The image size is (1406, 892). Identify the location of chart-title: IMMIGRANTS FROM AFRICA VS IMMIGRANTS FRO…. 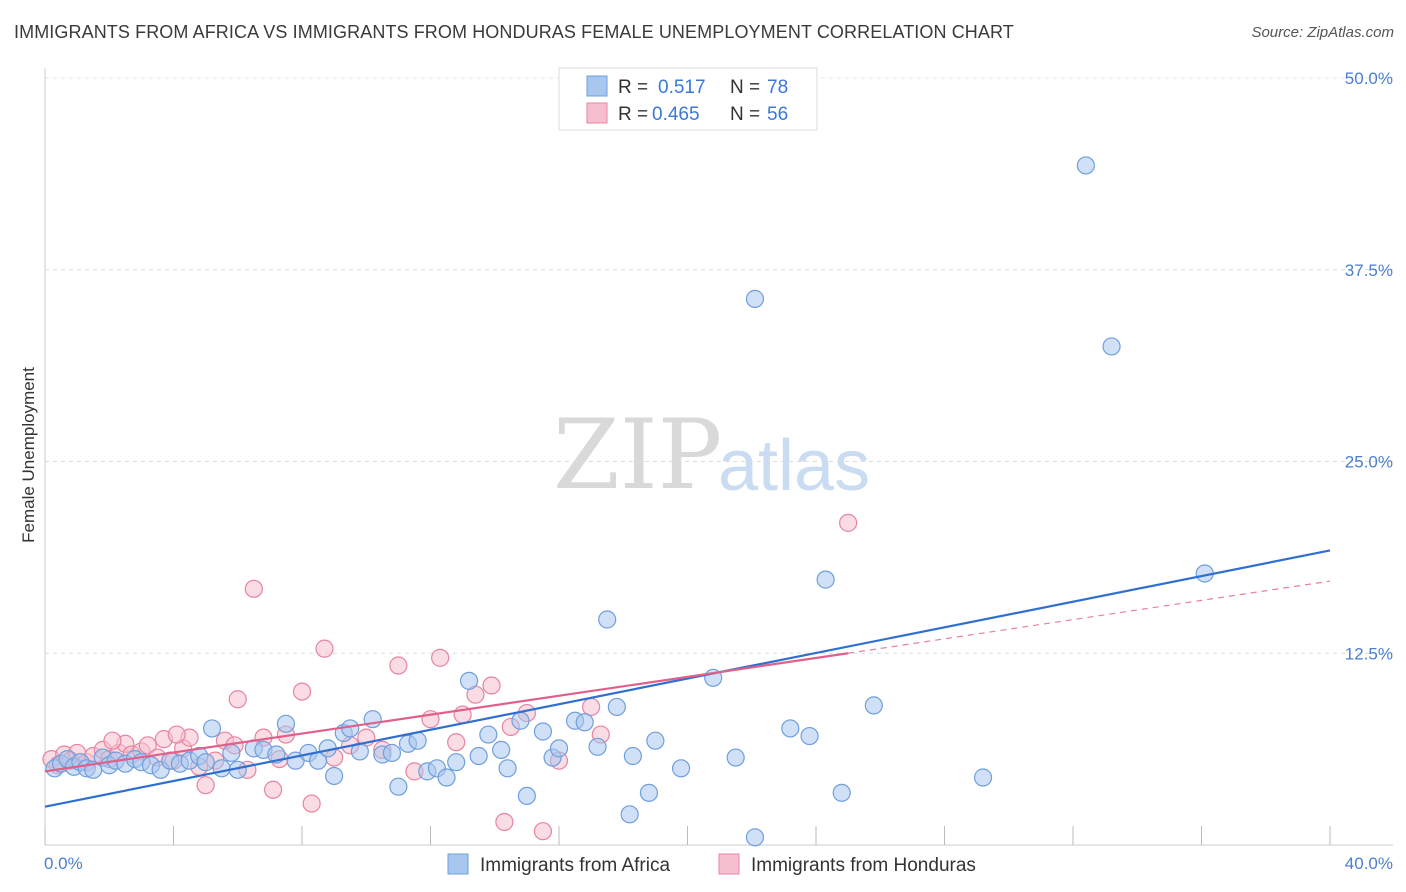
(514, 32).